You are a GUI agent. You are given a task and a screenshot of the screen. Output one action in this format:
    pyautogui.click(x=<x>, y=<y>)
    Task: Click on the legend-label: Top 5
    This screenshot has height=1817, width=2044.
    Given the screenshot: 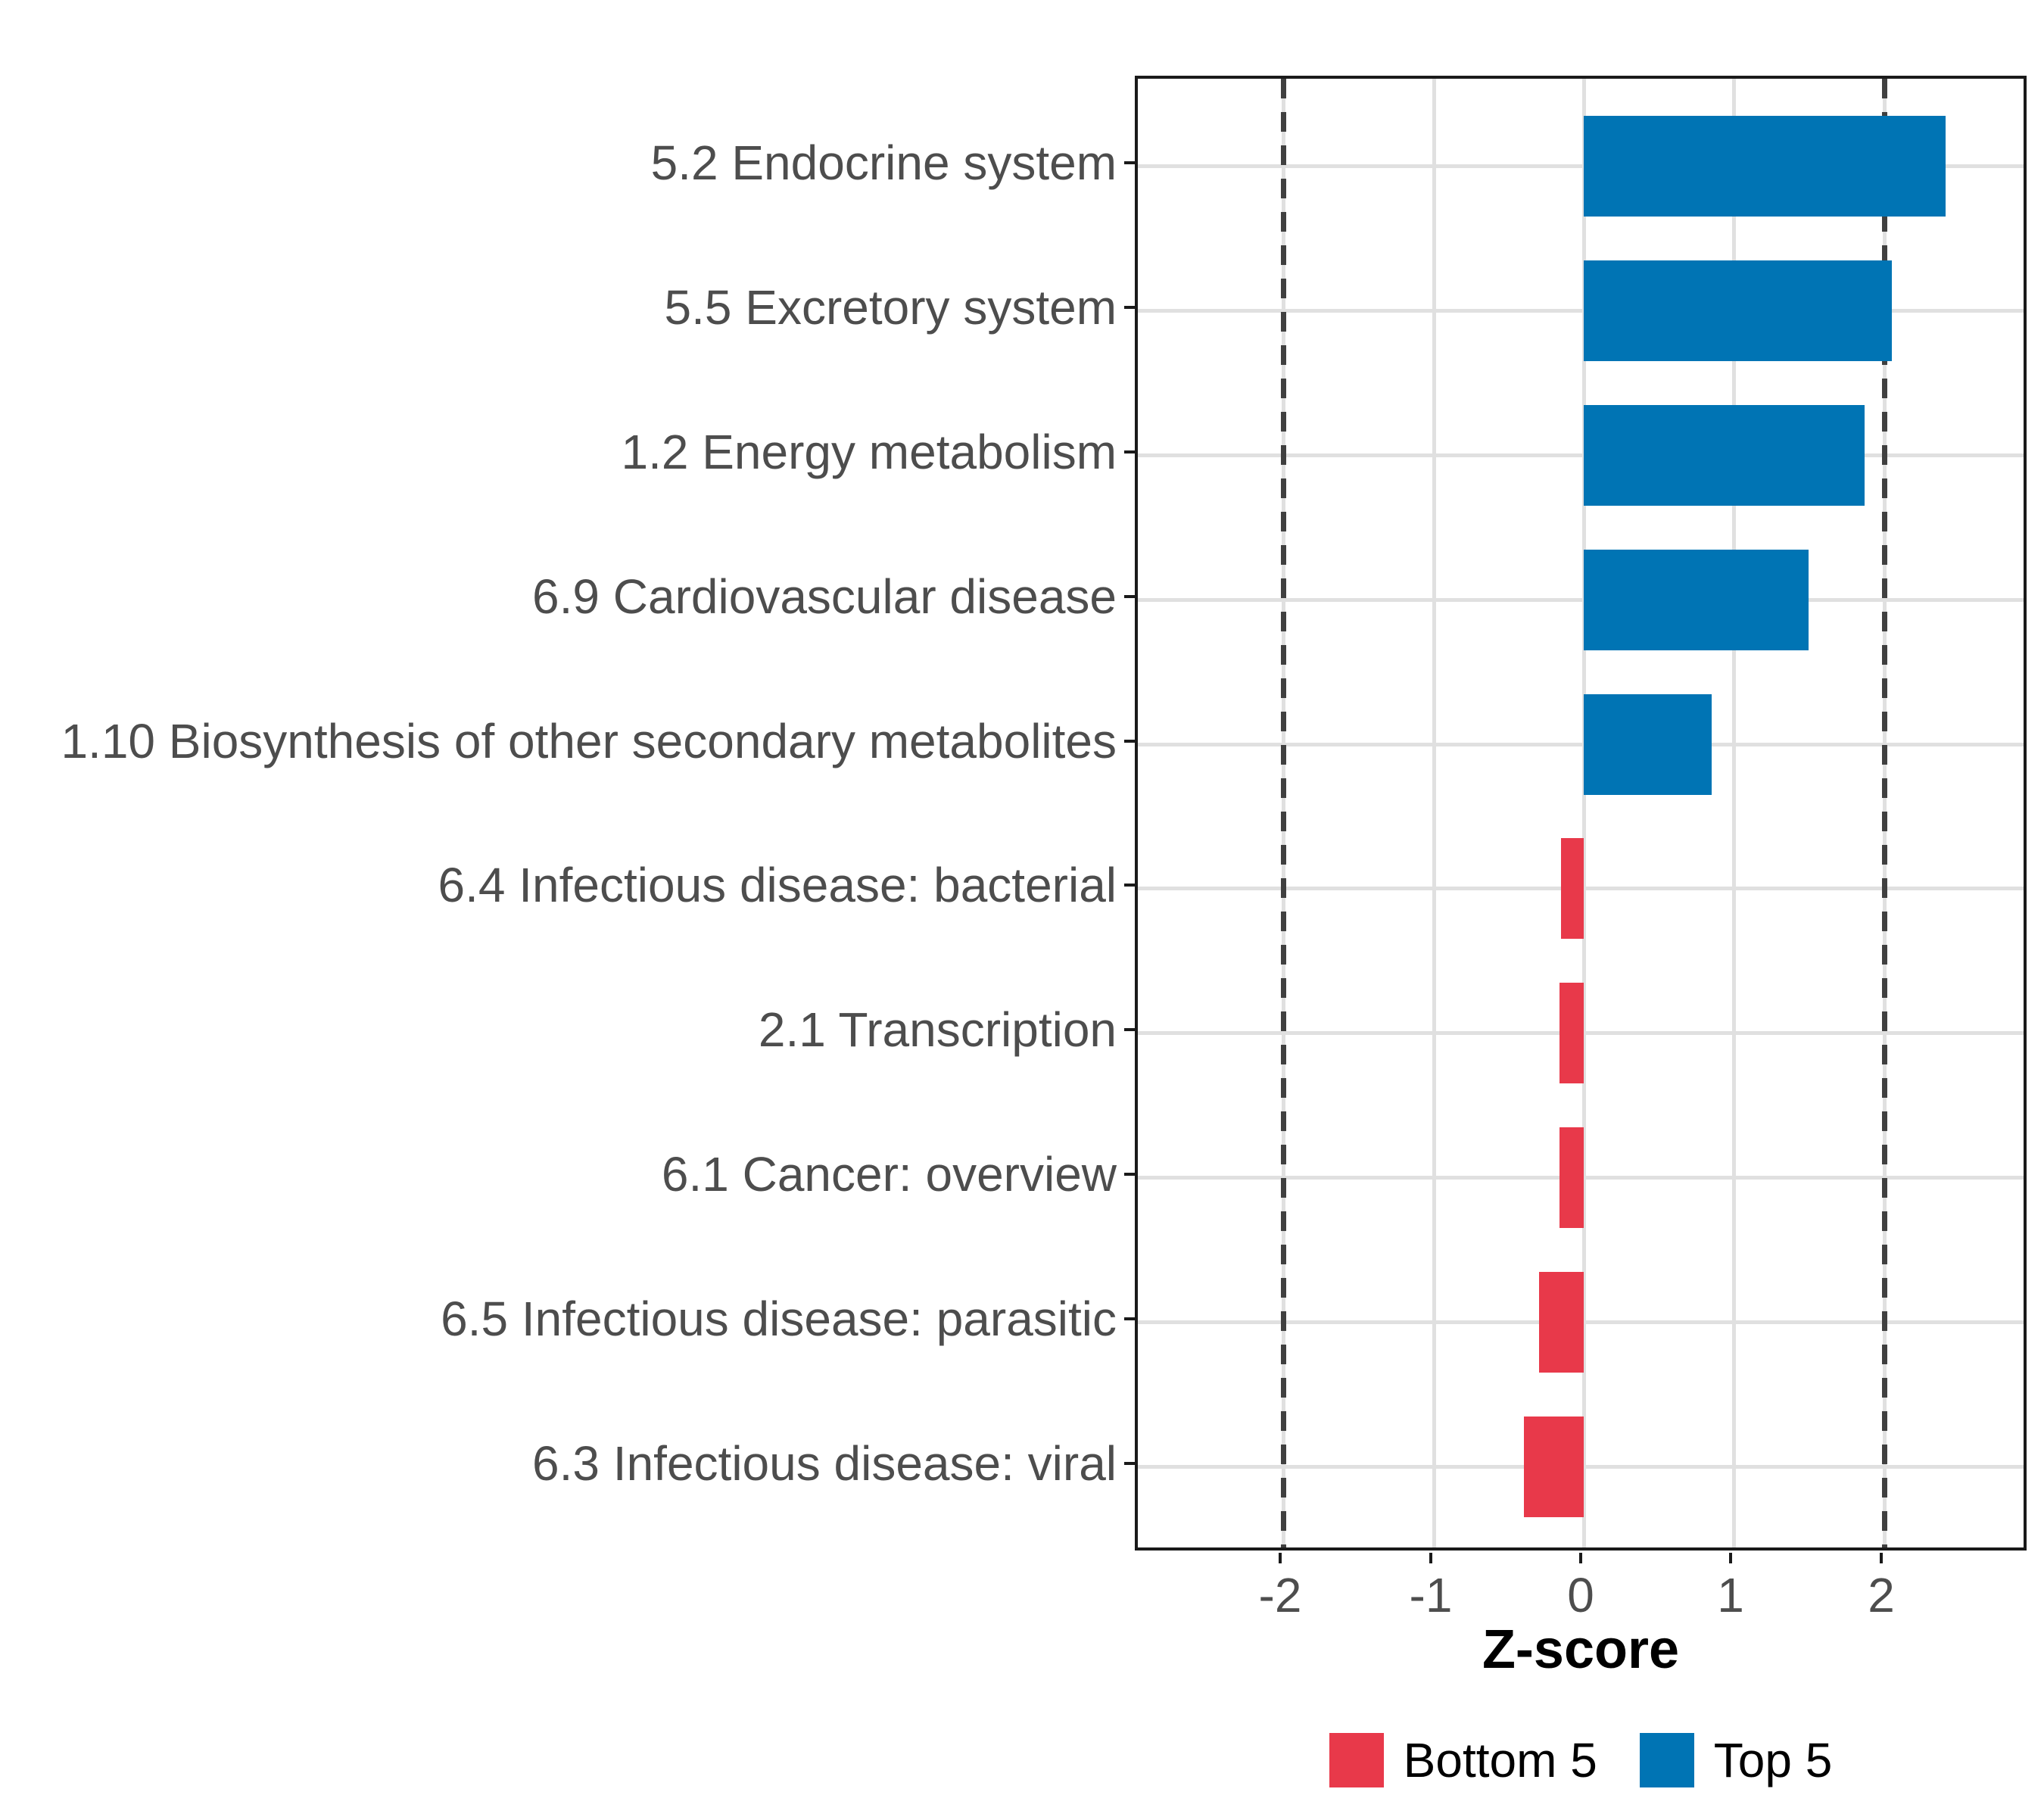 What is the action you would take?
    pyautogui.click(x=1773, y=1760)
    